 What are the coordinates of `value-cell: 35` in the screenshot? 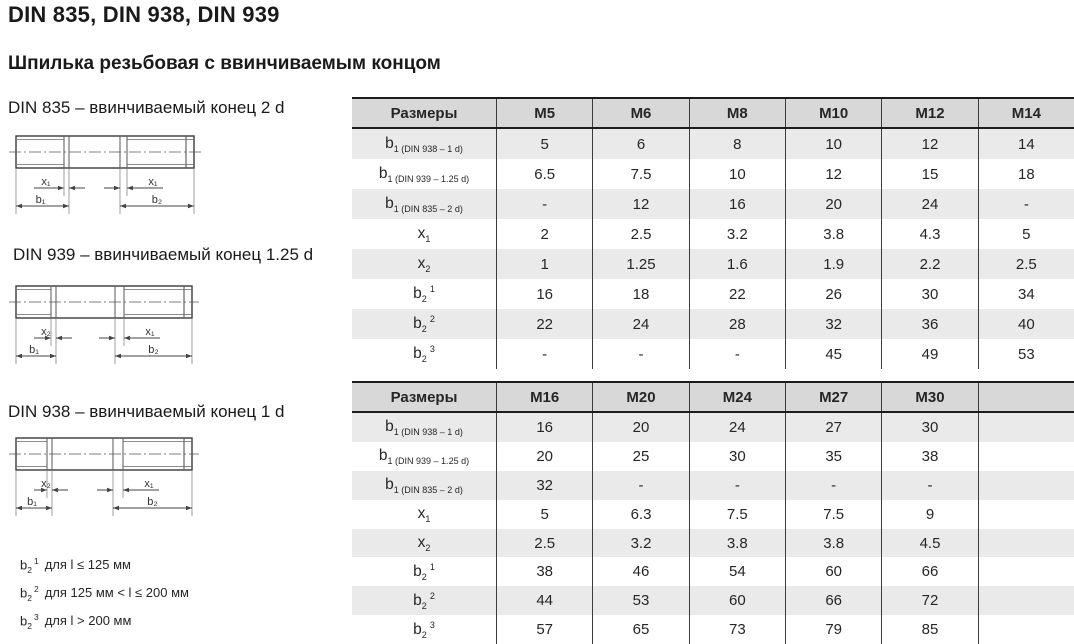 It's located at (833, 456).